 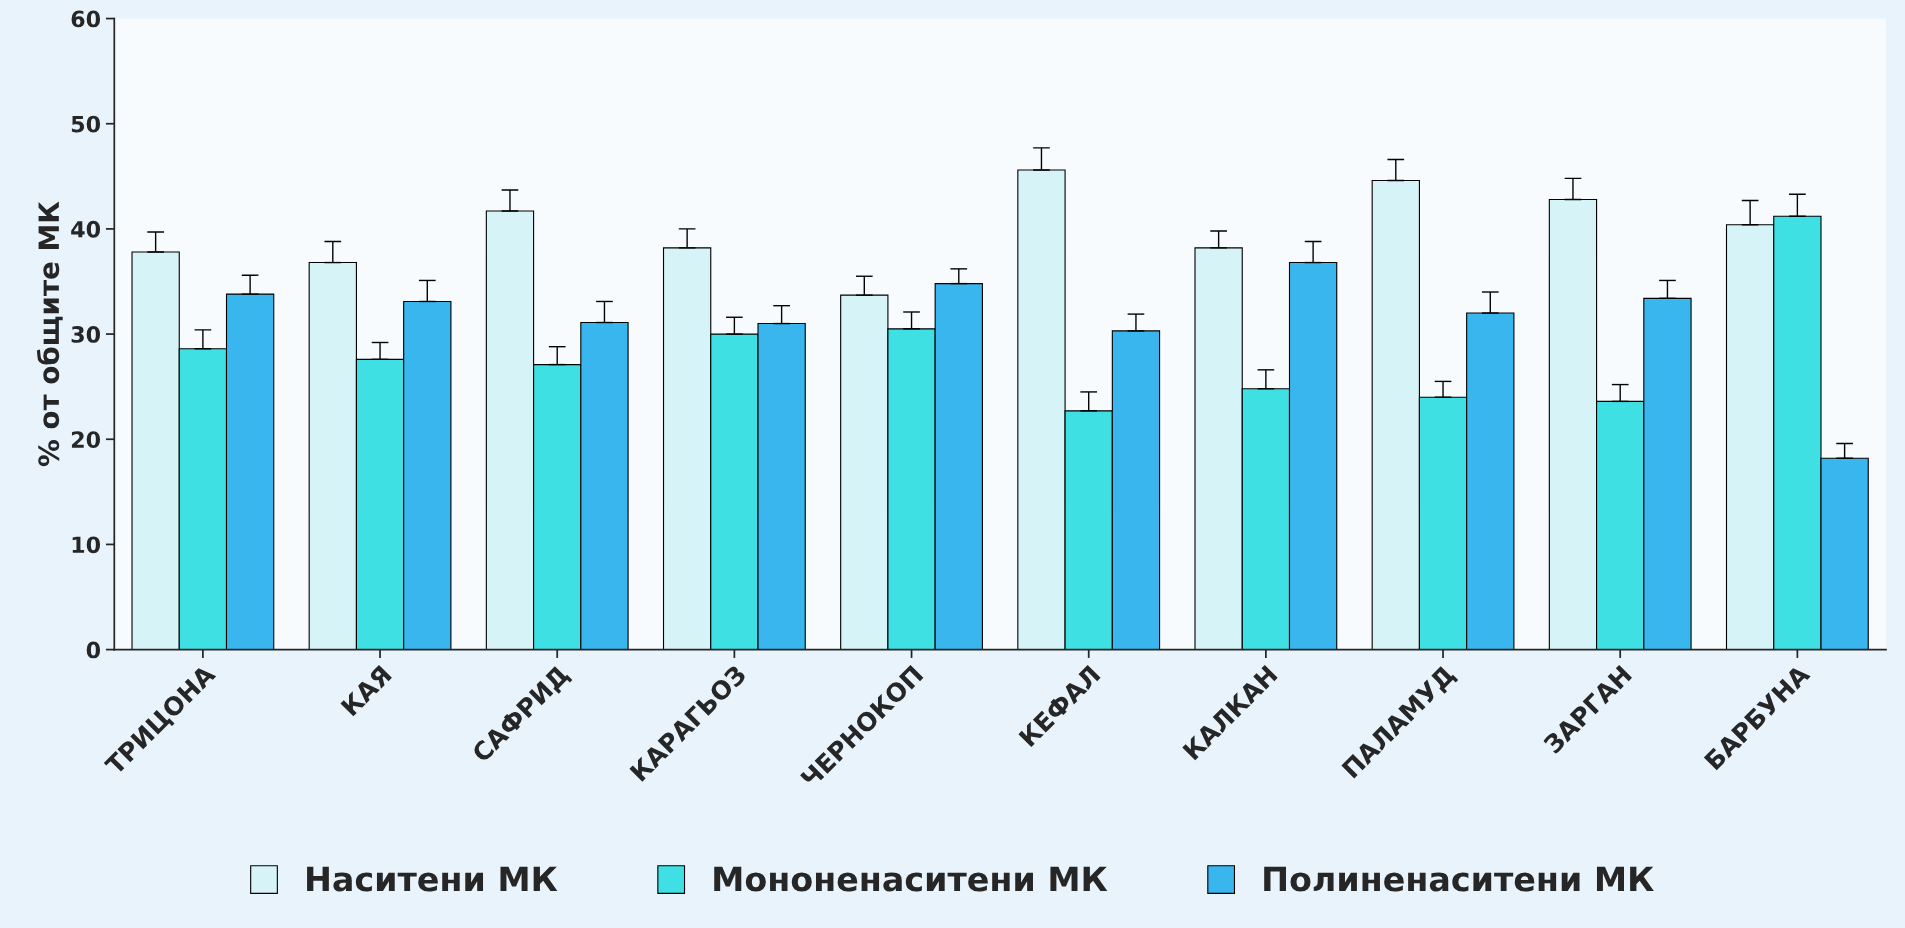 I want to click on y-tick-label: 0, so click(x=93, y=650).